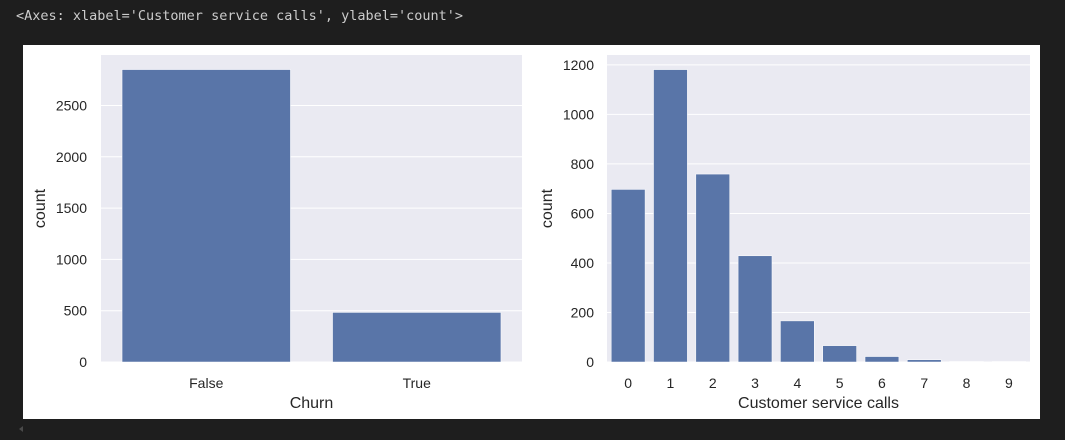 The image size is (1065, 440). Describe the element at coordinates (628, 383) in the screenshot. I see `x-tick-label: 0` at that location.